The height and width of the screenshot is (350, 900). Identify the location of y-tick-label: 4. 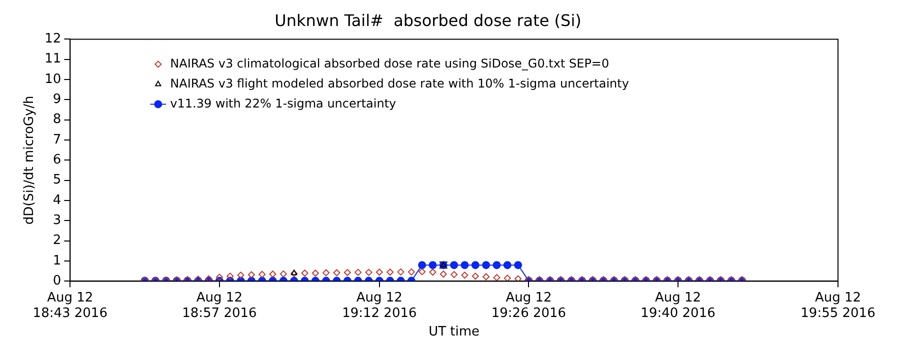
(57, 200).